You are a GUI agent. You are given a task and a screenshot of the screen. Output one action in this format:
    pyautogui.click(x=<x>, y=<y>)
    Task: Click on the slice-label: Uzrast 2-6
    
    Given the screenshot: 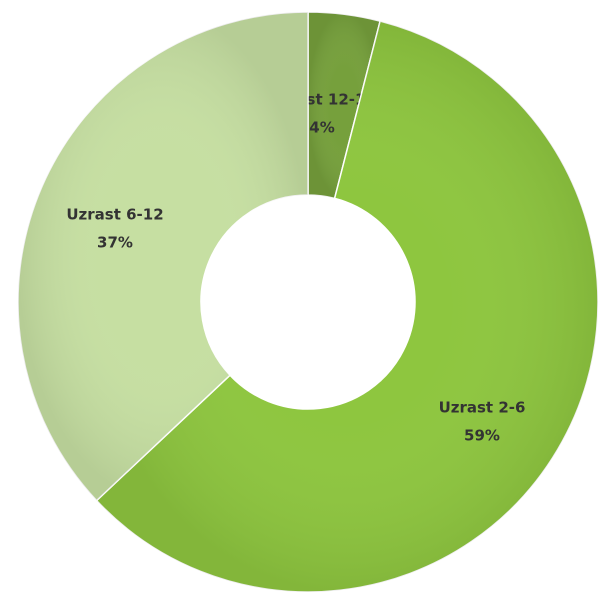 What is the action you would take?
    pyautogui.click(x=482, y=408)
    